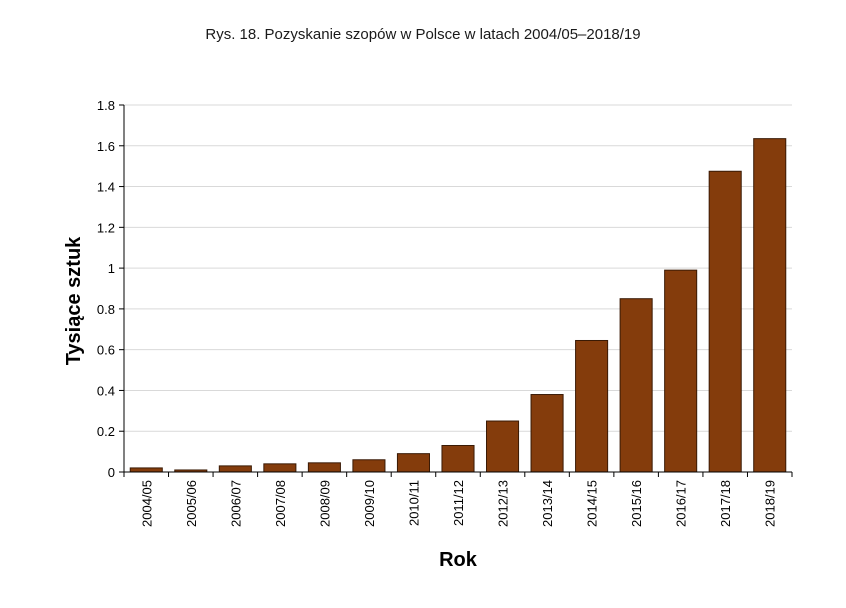  What do you see at coordinates (770, 503) in the screenshot?
I see `x-tick-label: 2018/19` at bounding box center [770, 503].